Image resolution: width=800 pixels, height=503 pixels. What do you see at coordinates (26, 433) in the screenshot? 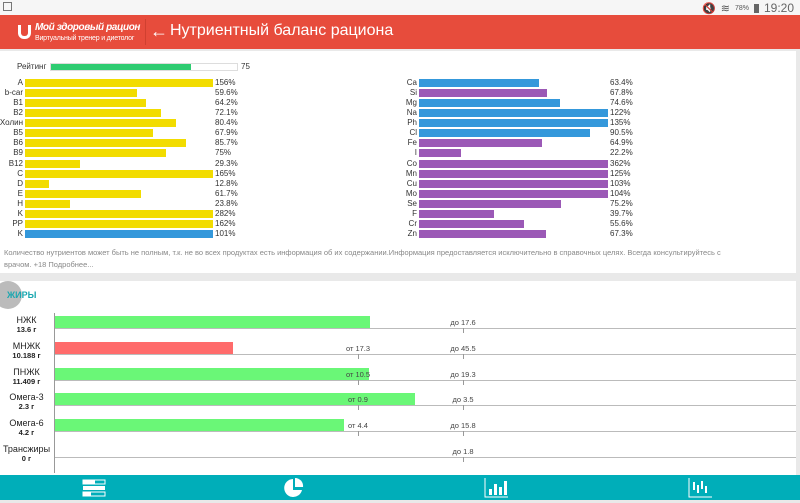
I see `fat-amount: 4.2 г` at bounding box center [26, 433].